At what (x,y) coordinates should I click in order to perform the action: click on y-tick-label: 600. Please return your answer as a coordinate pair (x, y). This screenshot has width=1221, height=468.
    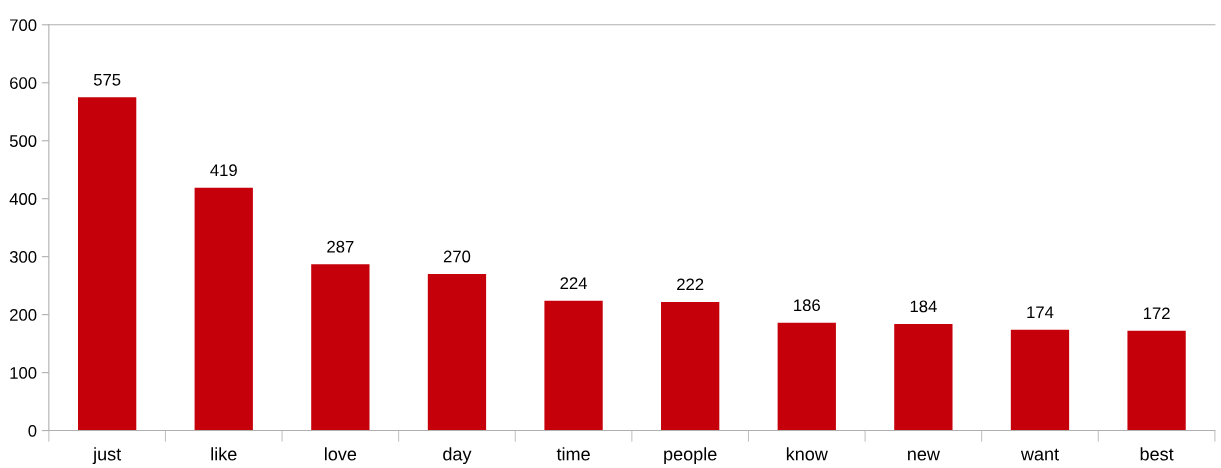
    Looking at the image, I should click on (23, 83).